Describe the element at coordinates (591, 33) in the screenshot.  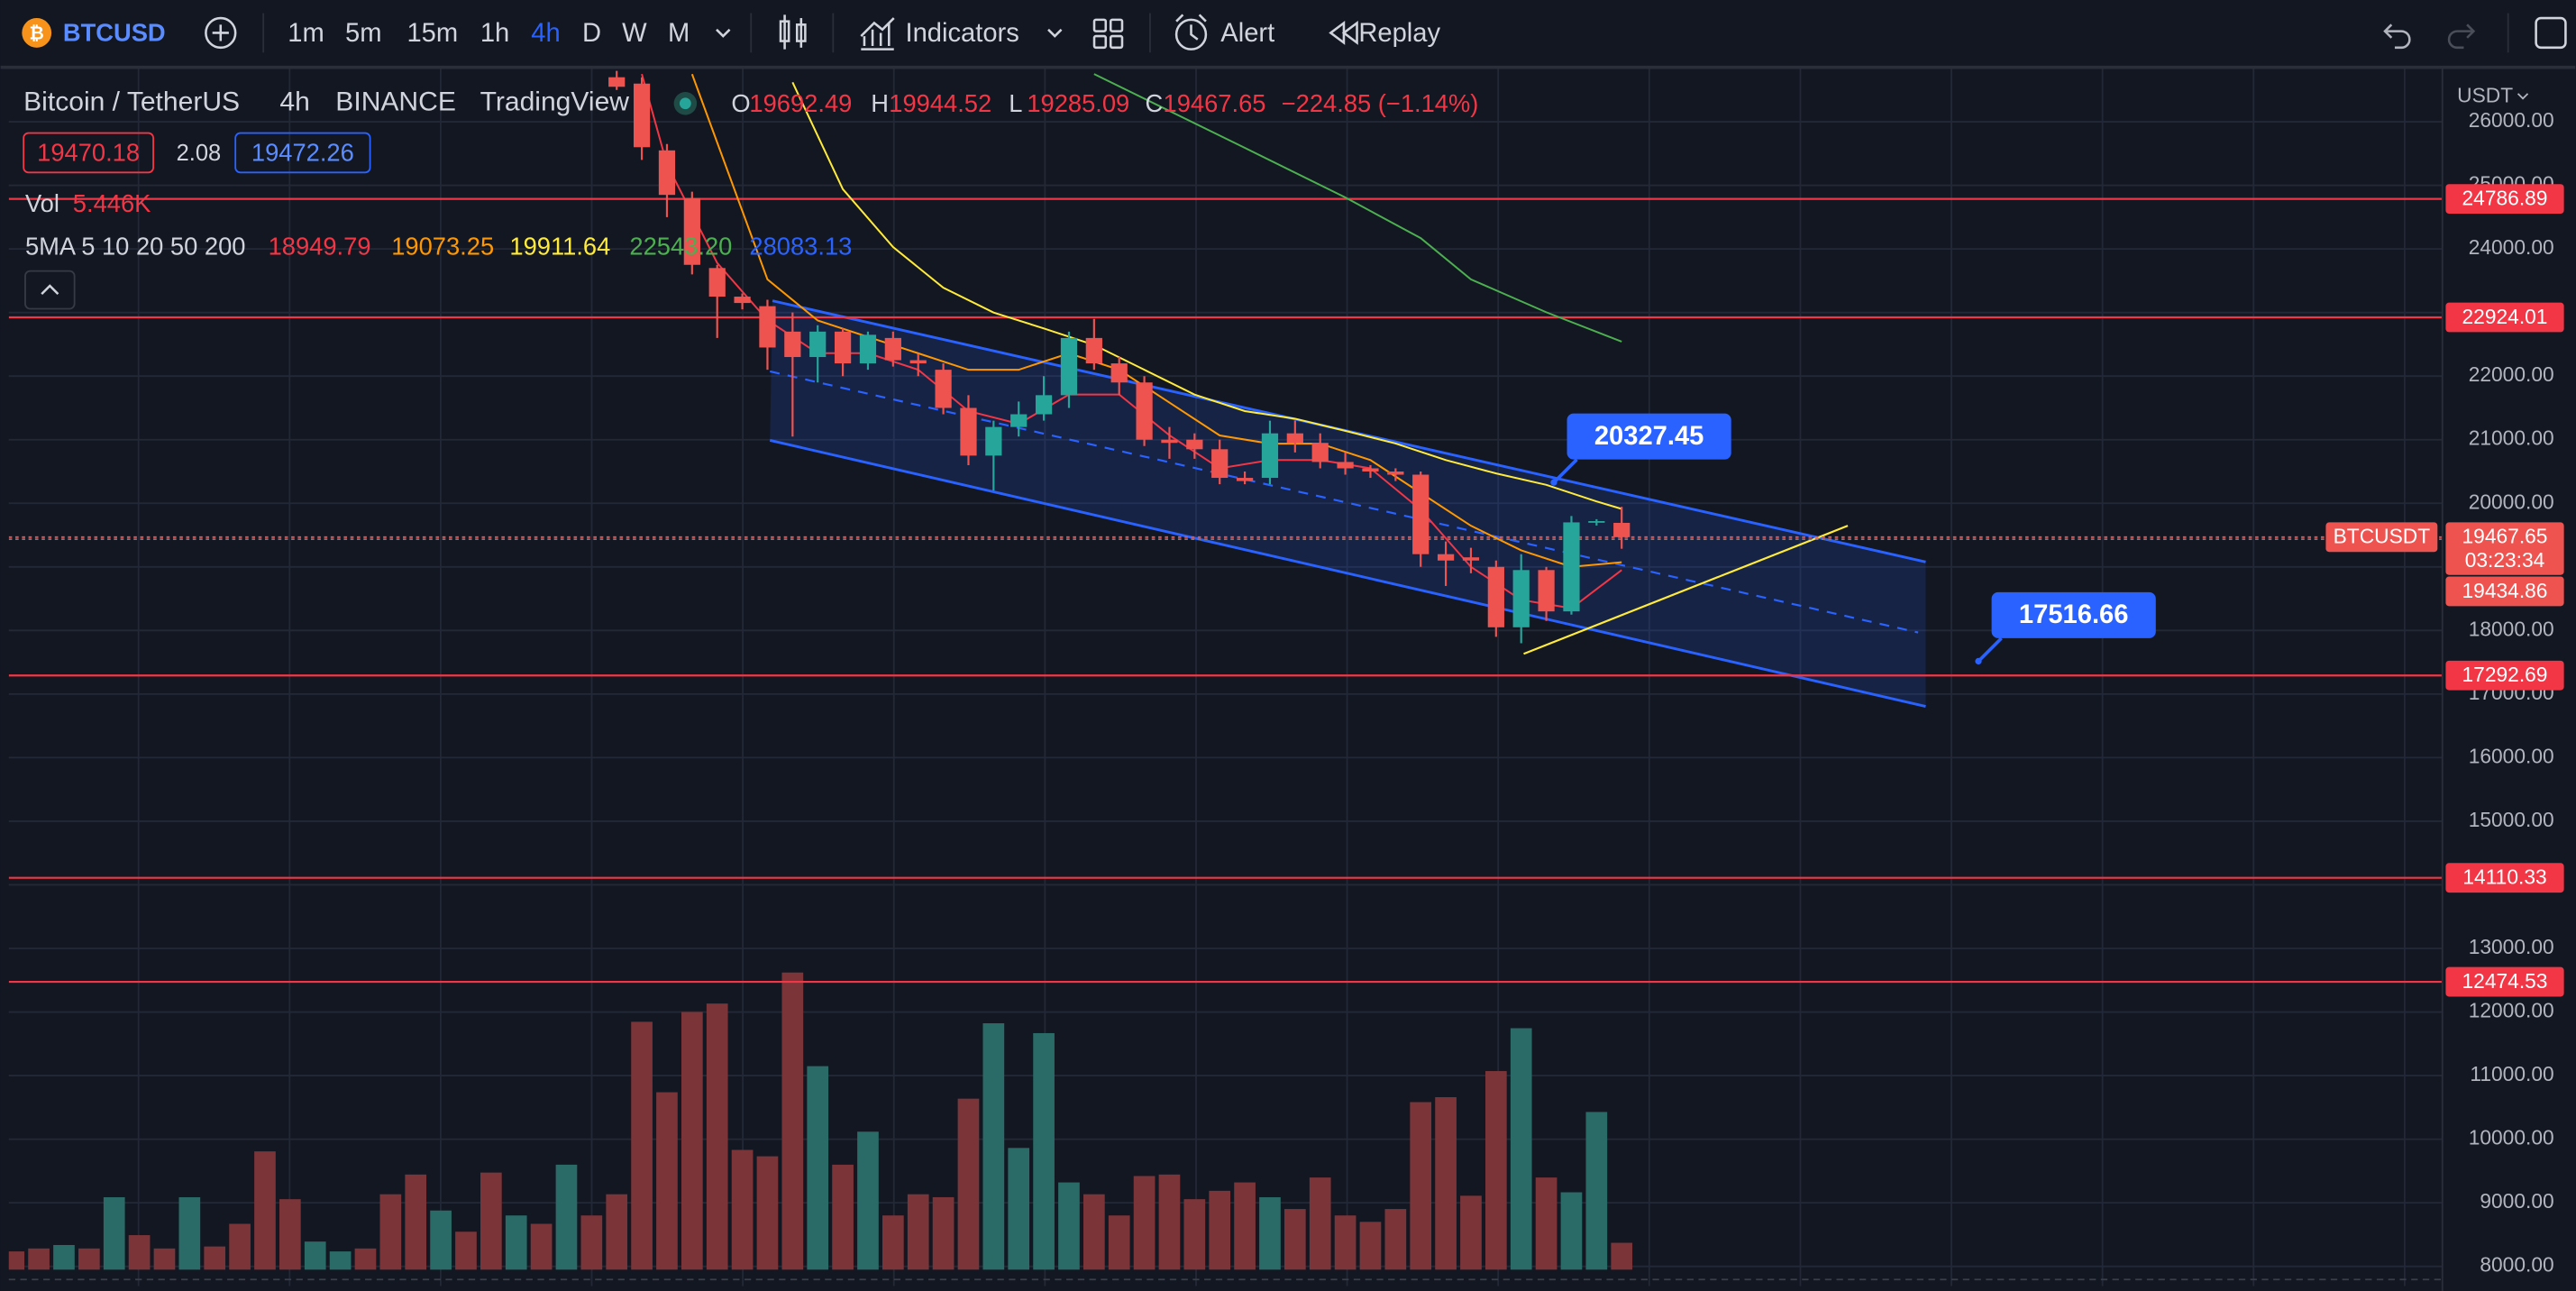
I see `interval-button: D` at that location.